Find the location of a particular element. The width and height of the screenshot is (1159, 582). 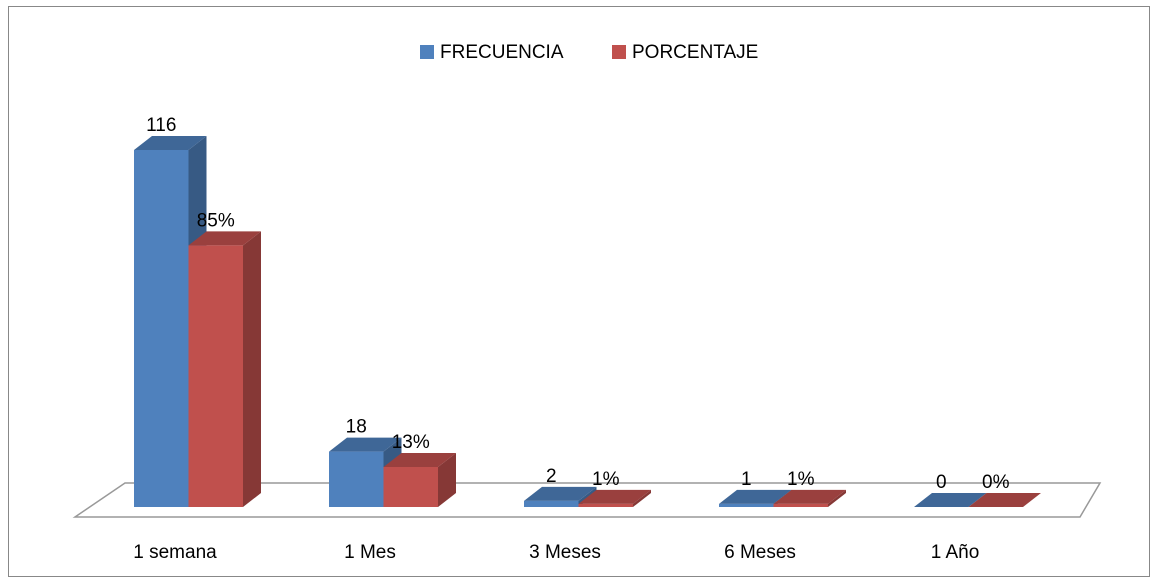

data-label: 0 is located at coordinates (941, 482).